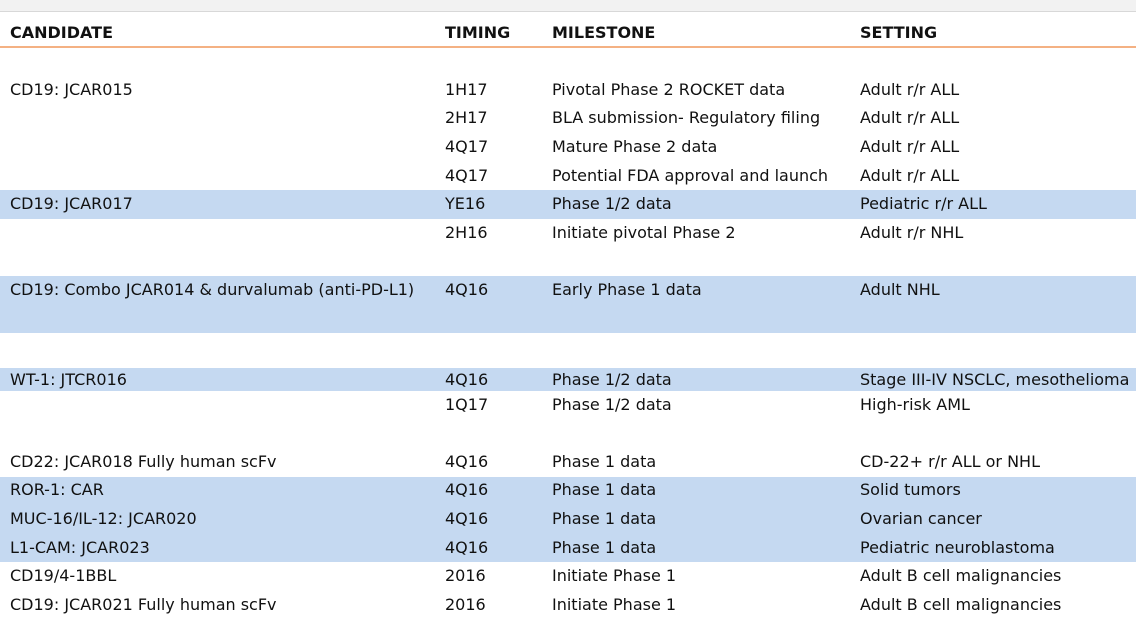 The height and width of the screenshot is (640, 1136). What do you see at coordinates (71, 89) in the screenshot?
I see `table-cell: CD19: JCAR015` at bounding box center [71, 89].